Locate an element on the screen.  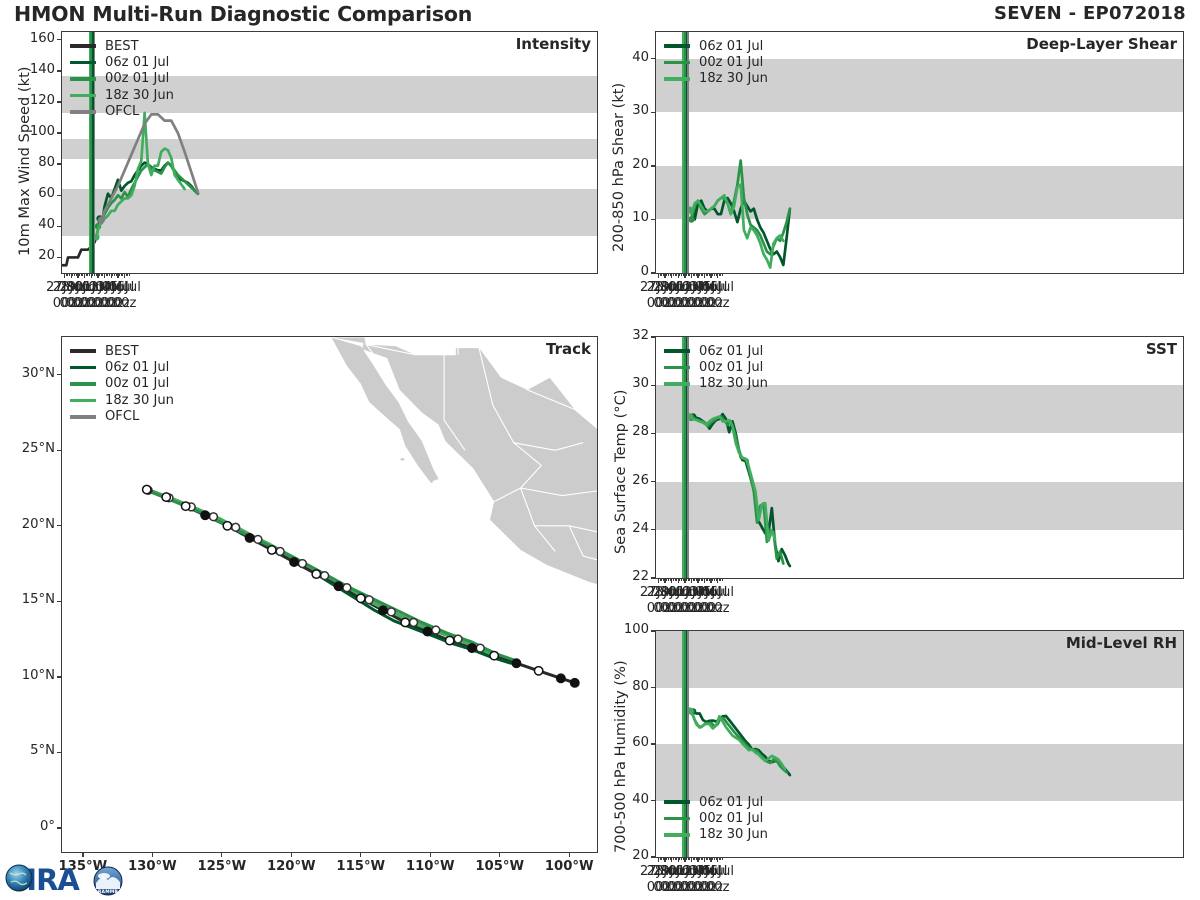
y-tick-label: 22 is located at coordinates (640, 576).